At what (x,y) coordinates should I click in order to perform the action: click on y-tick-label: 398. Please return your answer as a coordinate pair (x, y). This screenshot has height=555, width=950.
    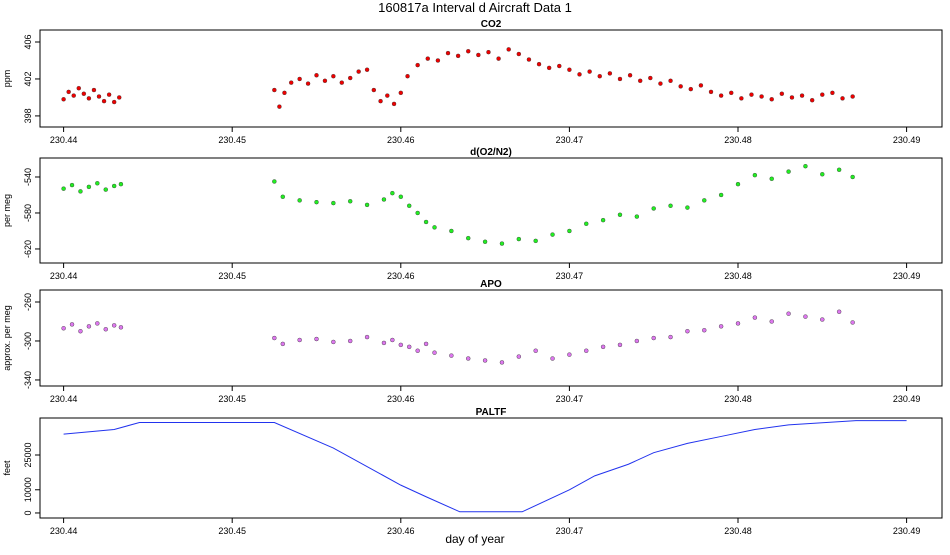
    Looking at the image, I should click on (28, 115).